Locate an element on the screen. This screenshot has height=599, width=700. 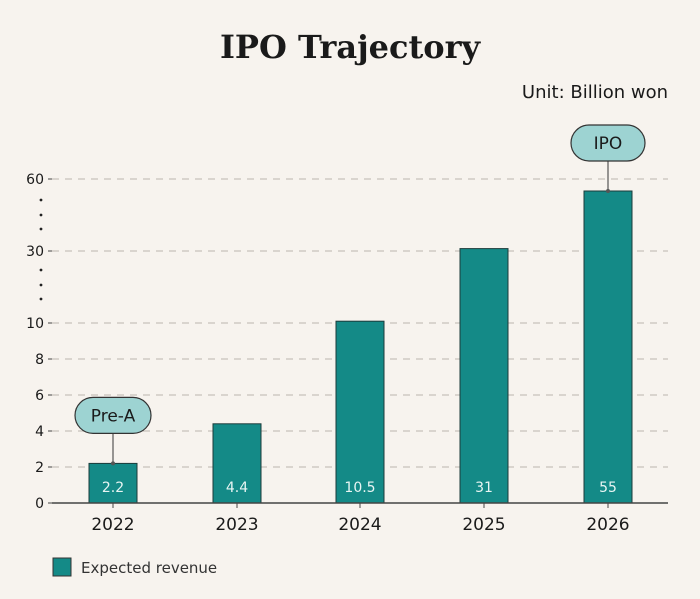
y-tick-label: 10 is located at coordinates (35, 324).